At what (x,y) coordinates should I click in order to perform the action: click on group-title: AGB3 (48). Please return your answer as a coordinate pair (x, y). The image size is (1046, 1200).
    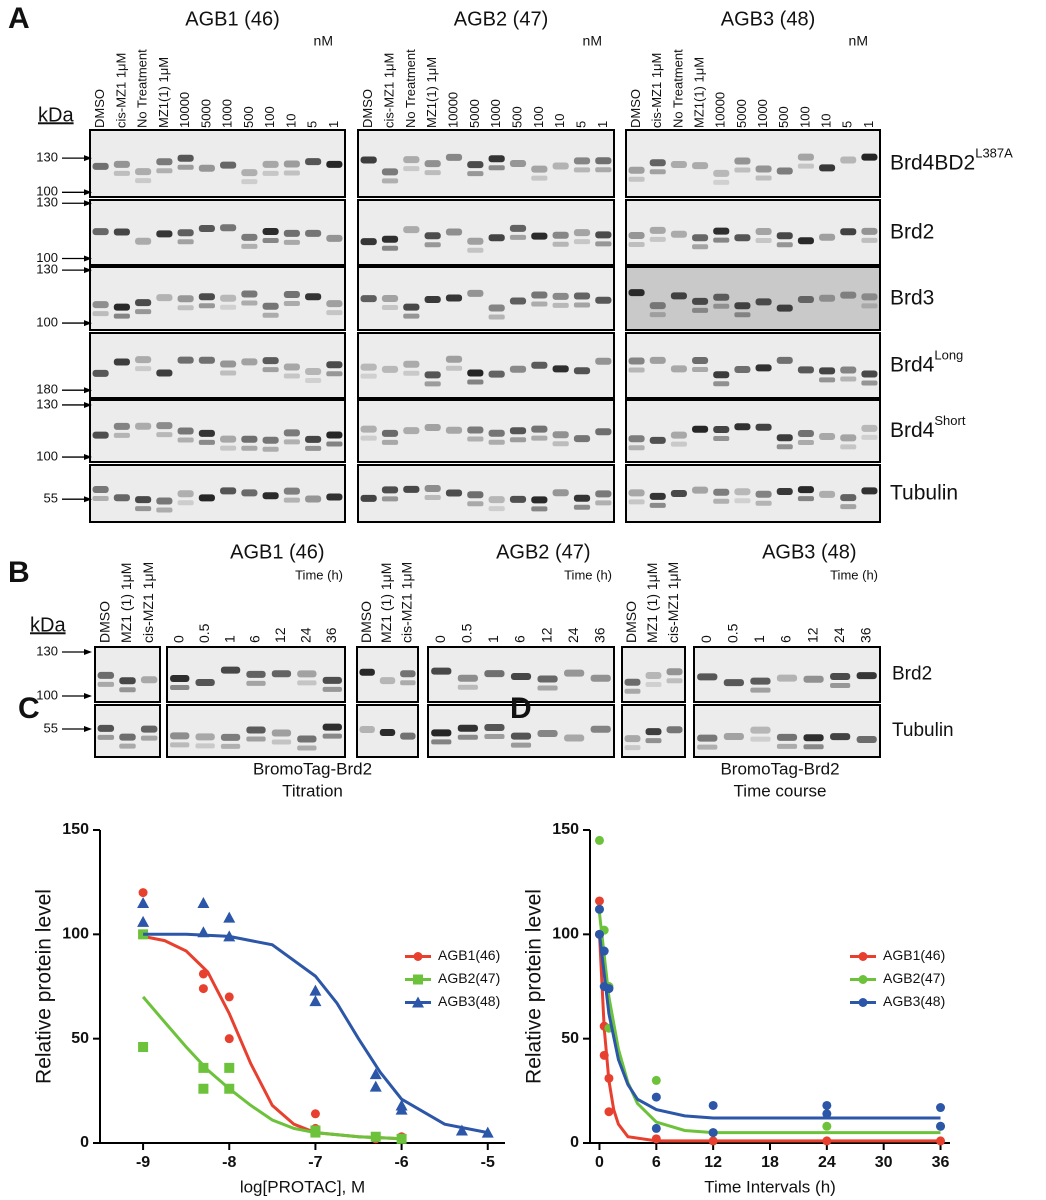
    Looking at the image, I should click on (809, 552).